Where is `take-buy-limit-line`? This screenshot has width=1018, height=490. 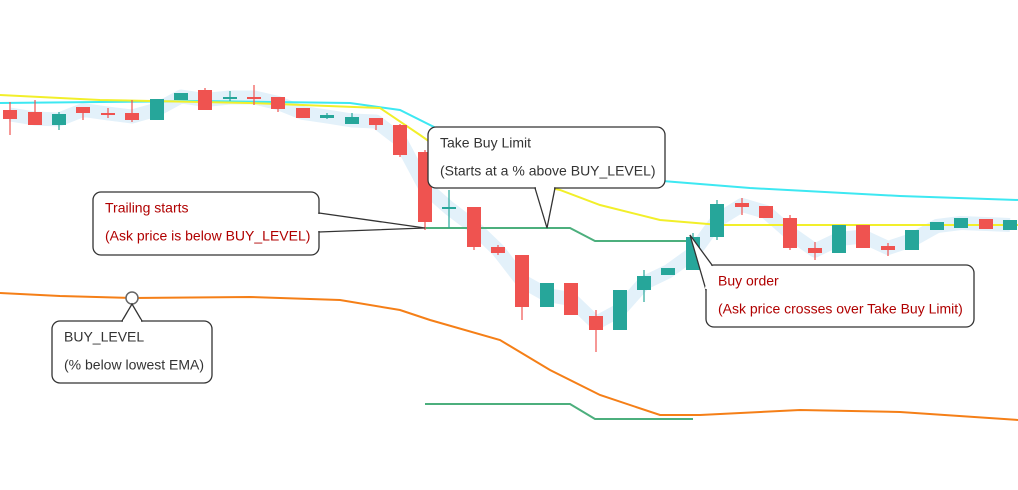 take-buy-limit-line is located at coordinates (559, 234).